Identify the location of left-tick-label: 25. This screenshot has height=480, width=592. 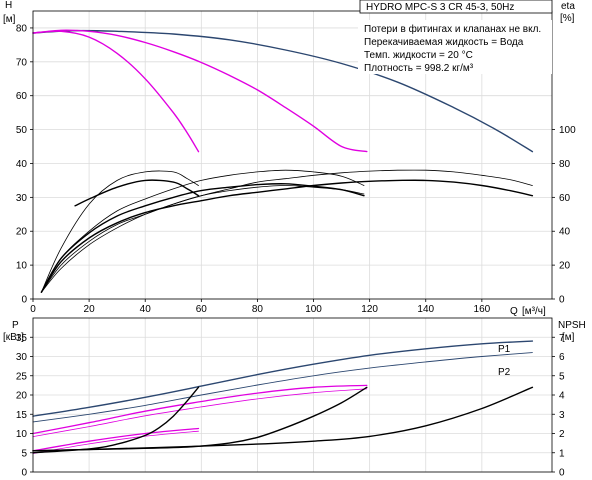
(22, 376).